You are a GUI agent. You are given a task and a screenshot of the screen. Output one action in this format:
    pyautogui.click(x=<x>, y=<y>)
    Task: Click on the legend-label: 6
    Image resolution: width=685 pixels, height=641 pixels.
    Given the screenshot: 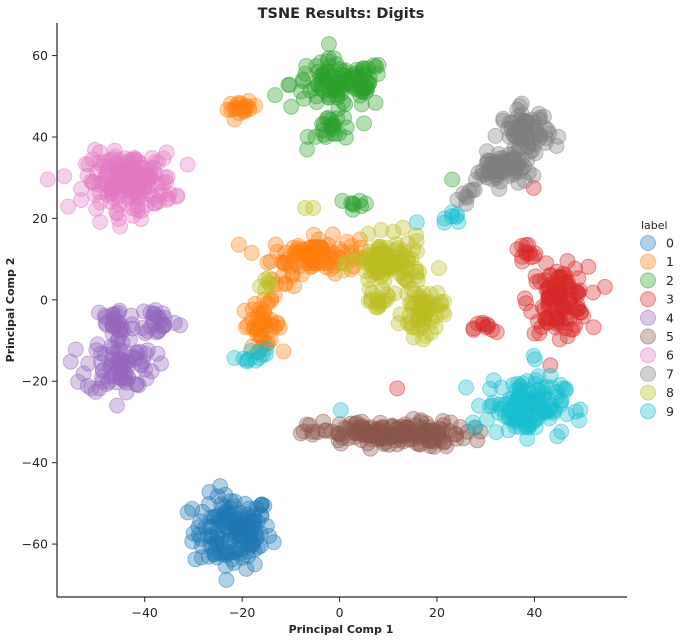 What is the action you would take?
    pyautogui.click(x=670, y=355)
    